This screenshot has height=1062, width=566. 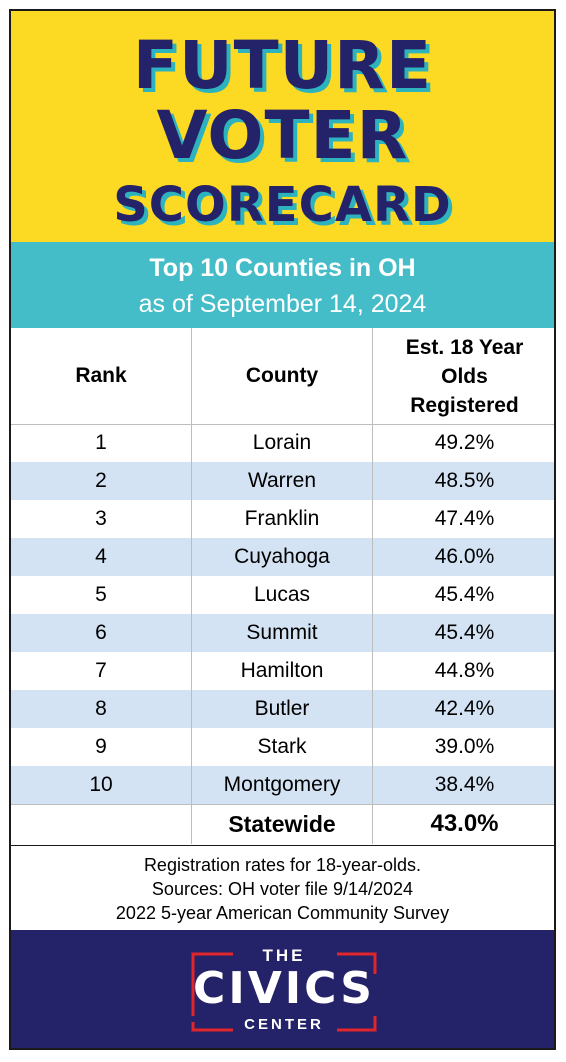 I want to click on column-header-rank: Rank, so click(x=101, y=375).